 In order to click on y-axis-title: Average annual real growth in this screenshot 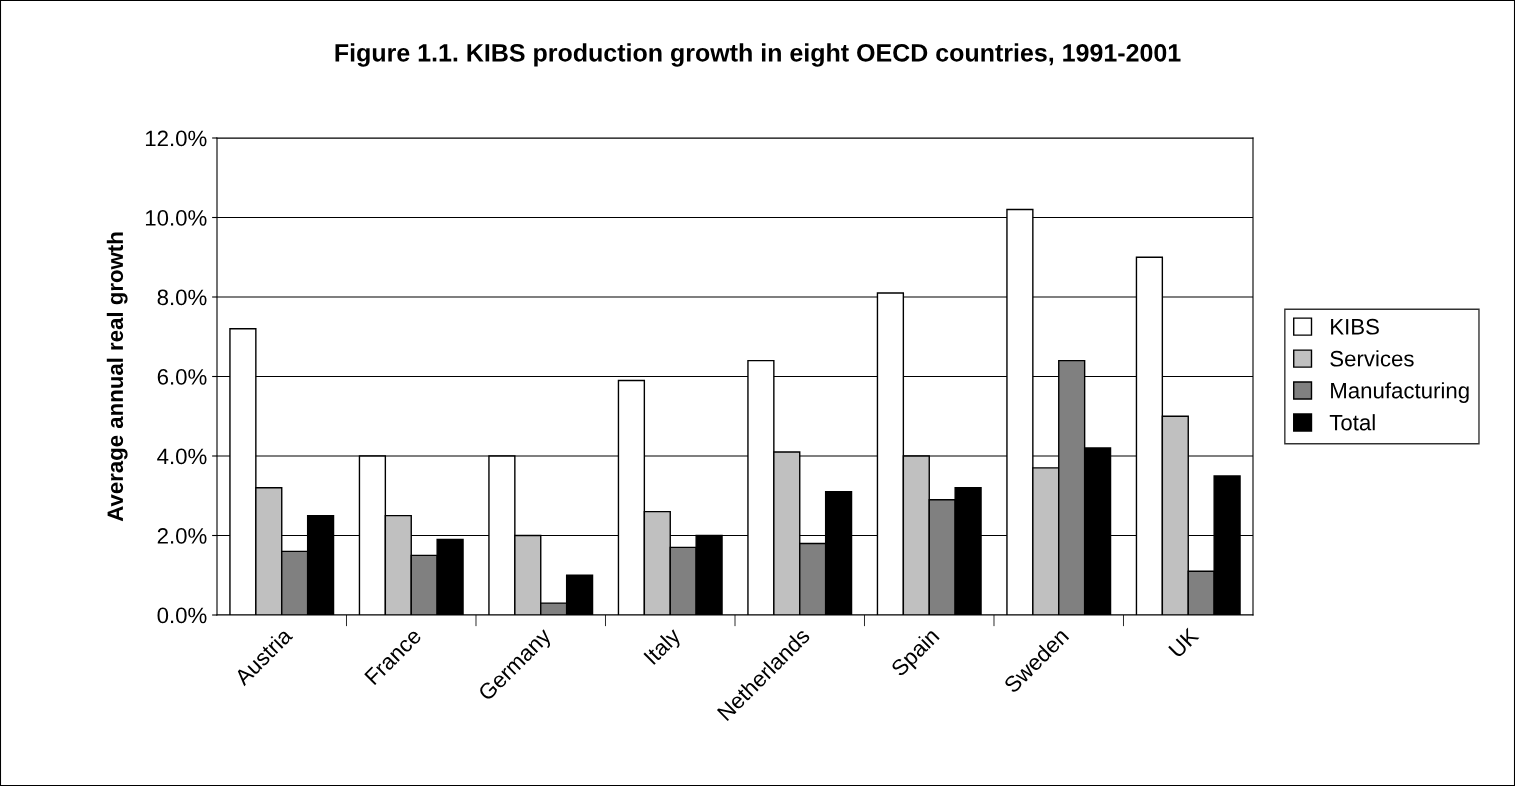, I will do `click(117, 377)`.